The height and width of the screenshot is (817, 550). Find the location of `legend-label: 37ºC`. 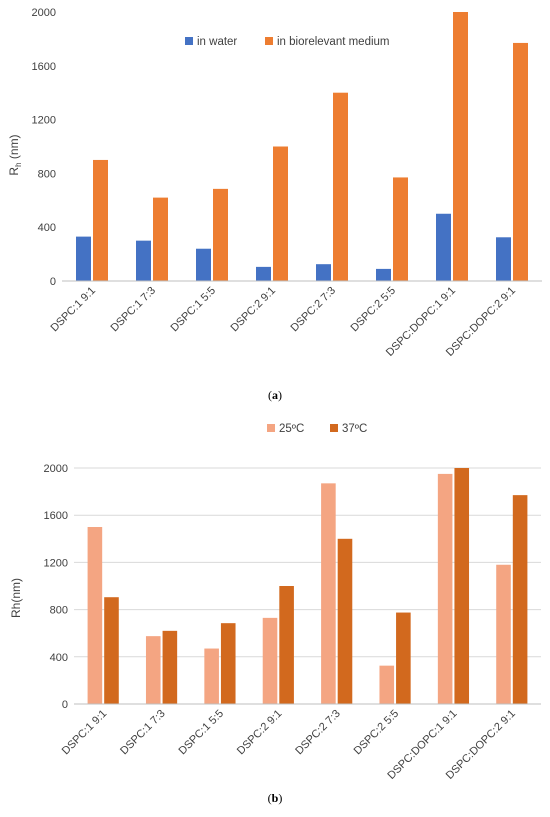

legend-label: 37ºC is located at coordinates (354, 429).